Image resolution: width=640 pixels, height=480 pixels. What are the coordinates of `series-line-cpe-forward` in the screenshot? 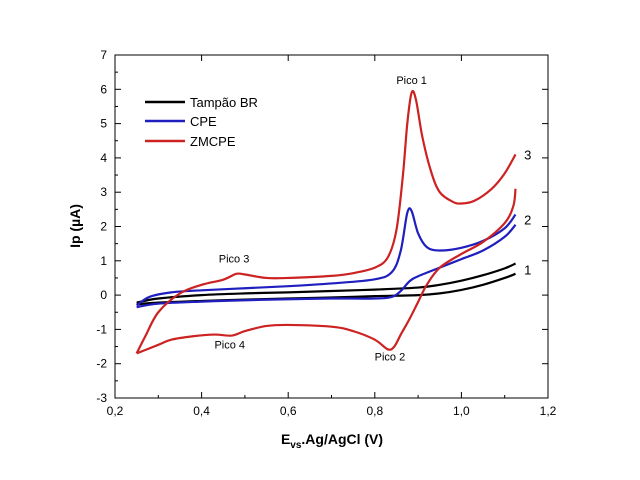 It's located at (326, 257).